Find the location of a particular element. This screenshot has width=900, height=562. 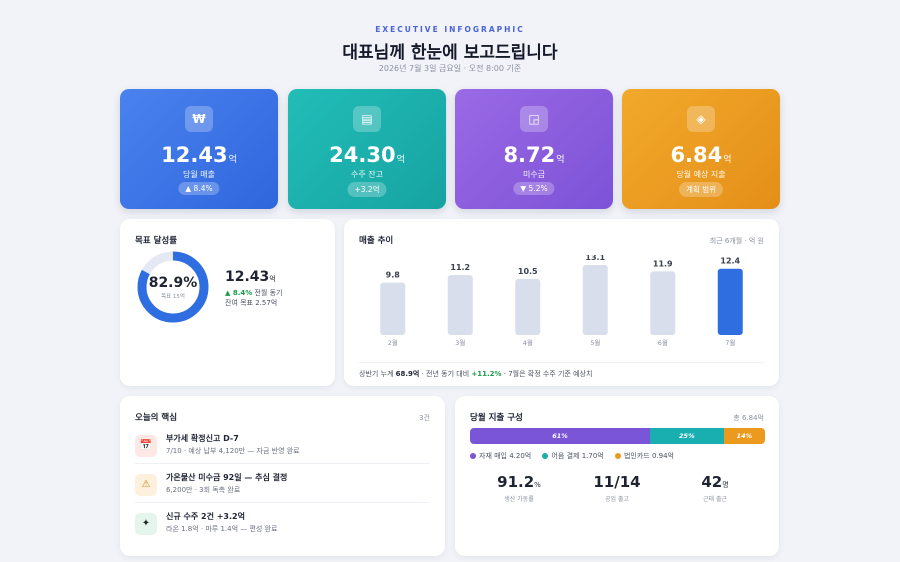

kpi-label: 당월 매출 is located at coordinates (199, 174).